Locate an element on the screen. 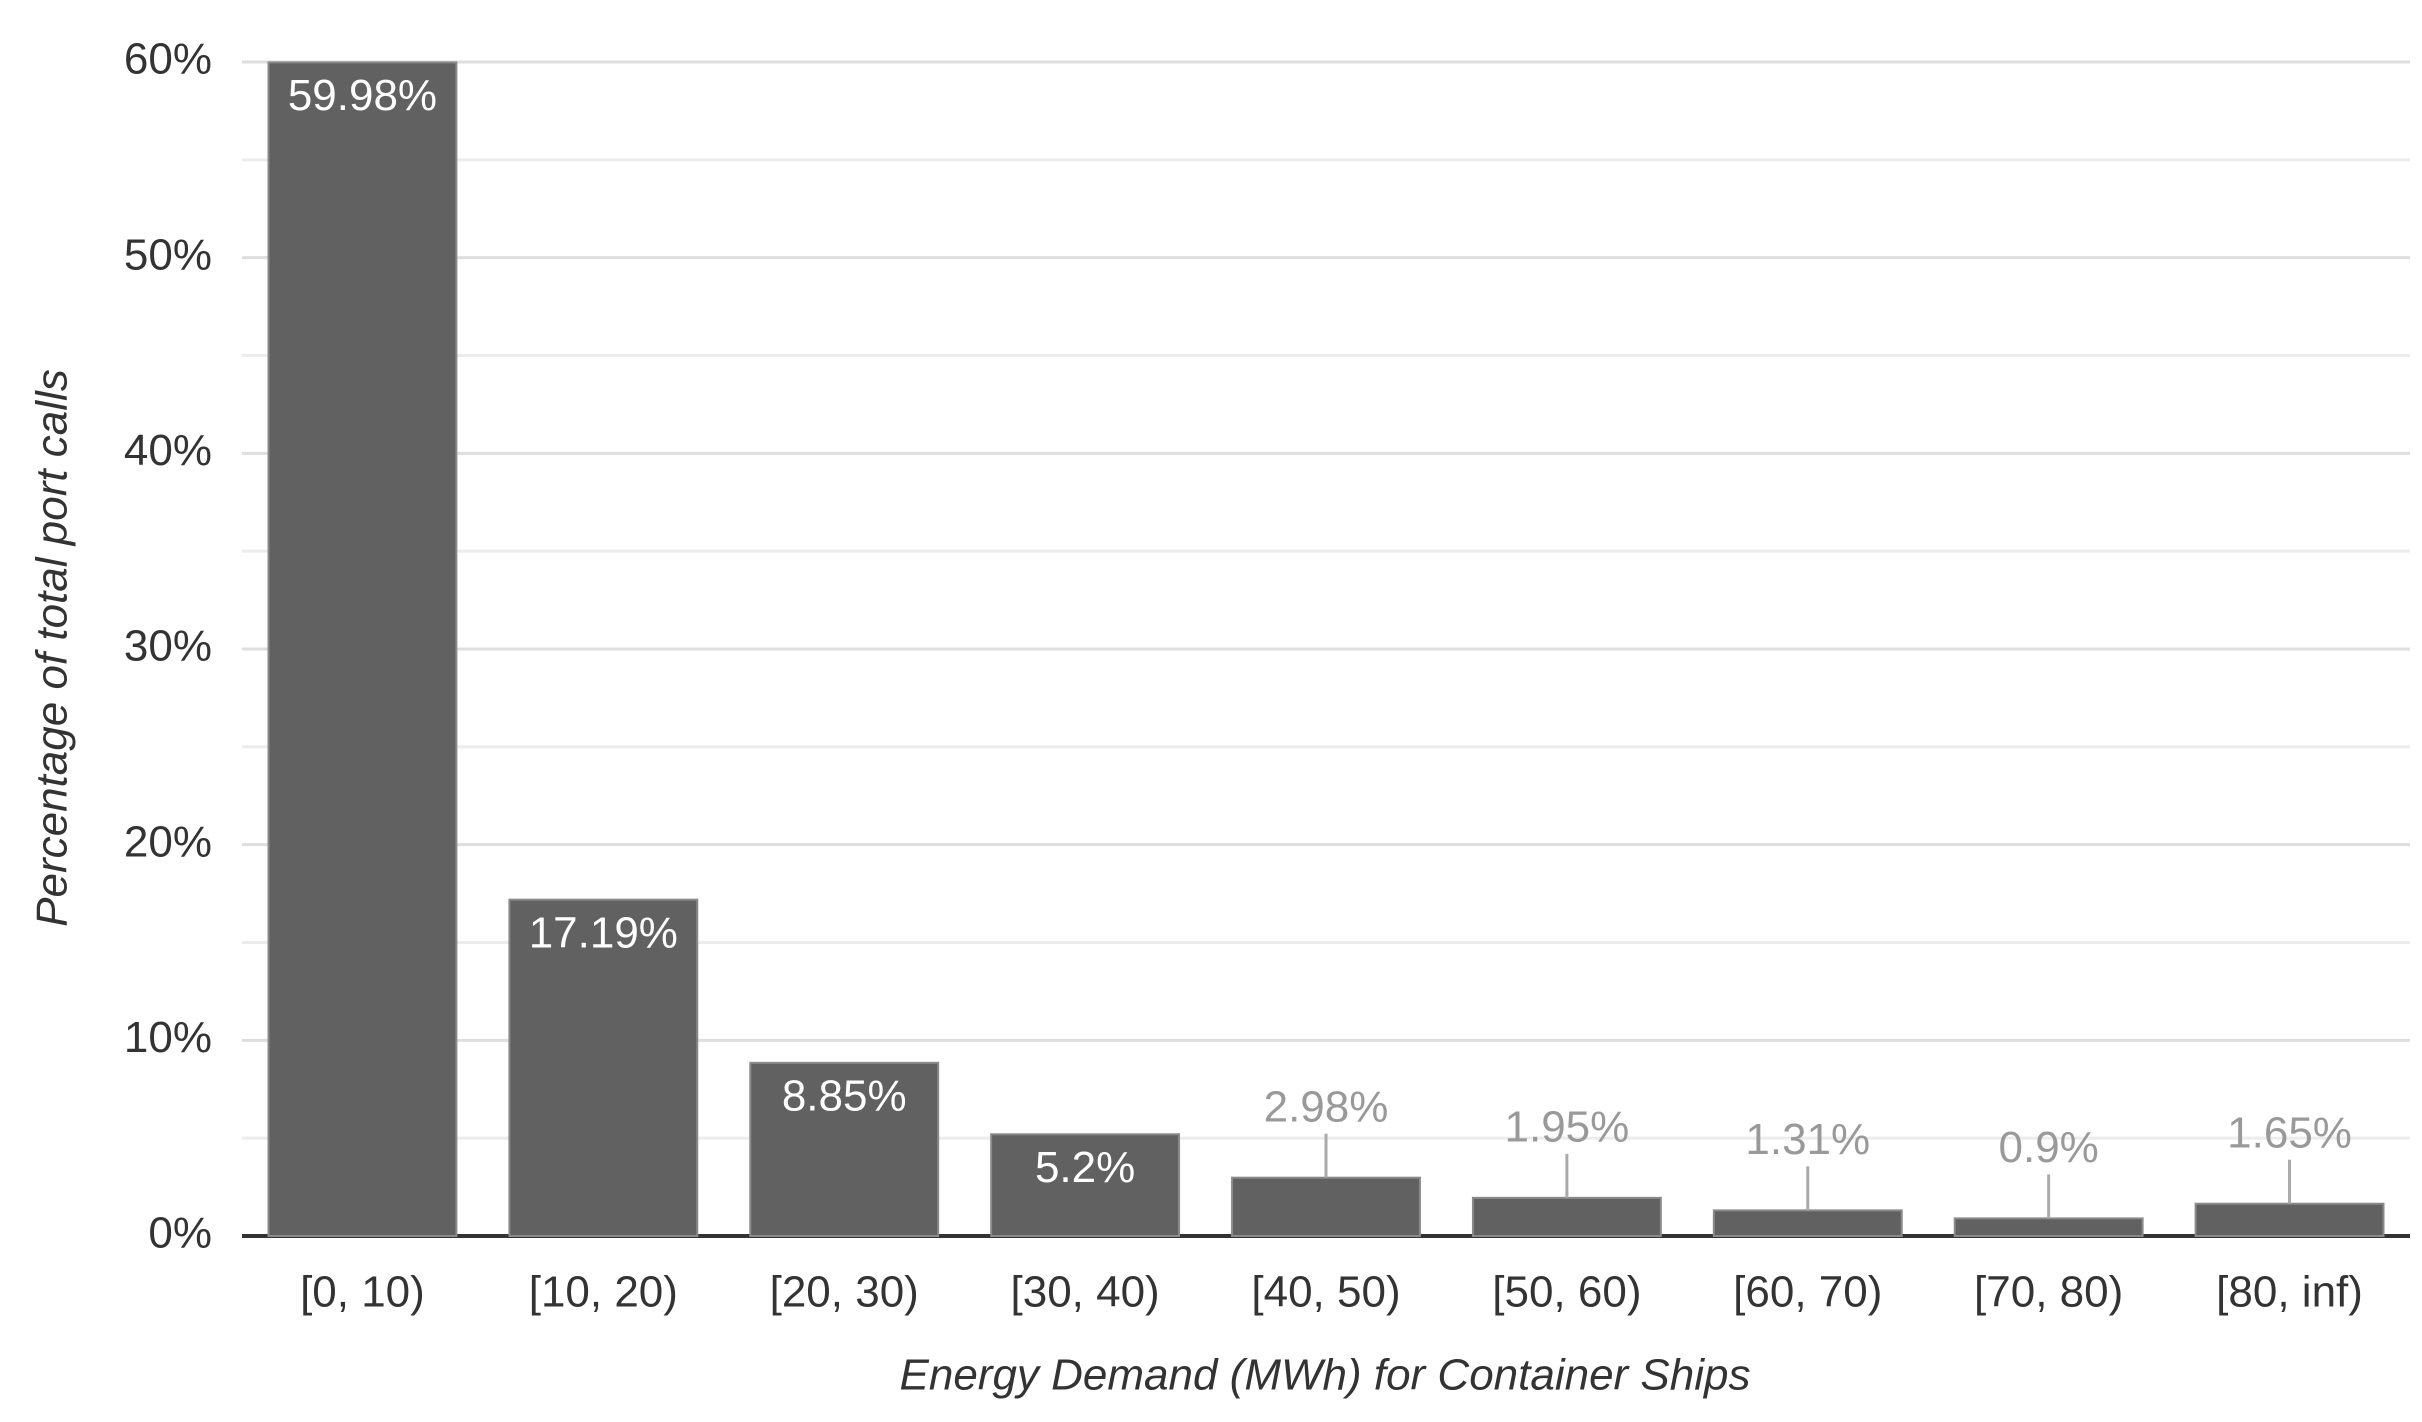 This screenshot has height=1422, width=2422. y-tick-label: 30% is located at coordinates (168, 646).